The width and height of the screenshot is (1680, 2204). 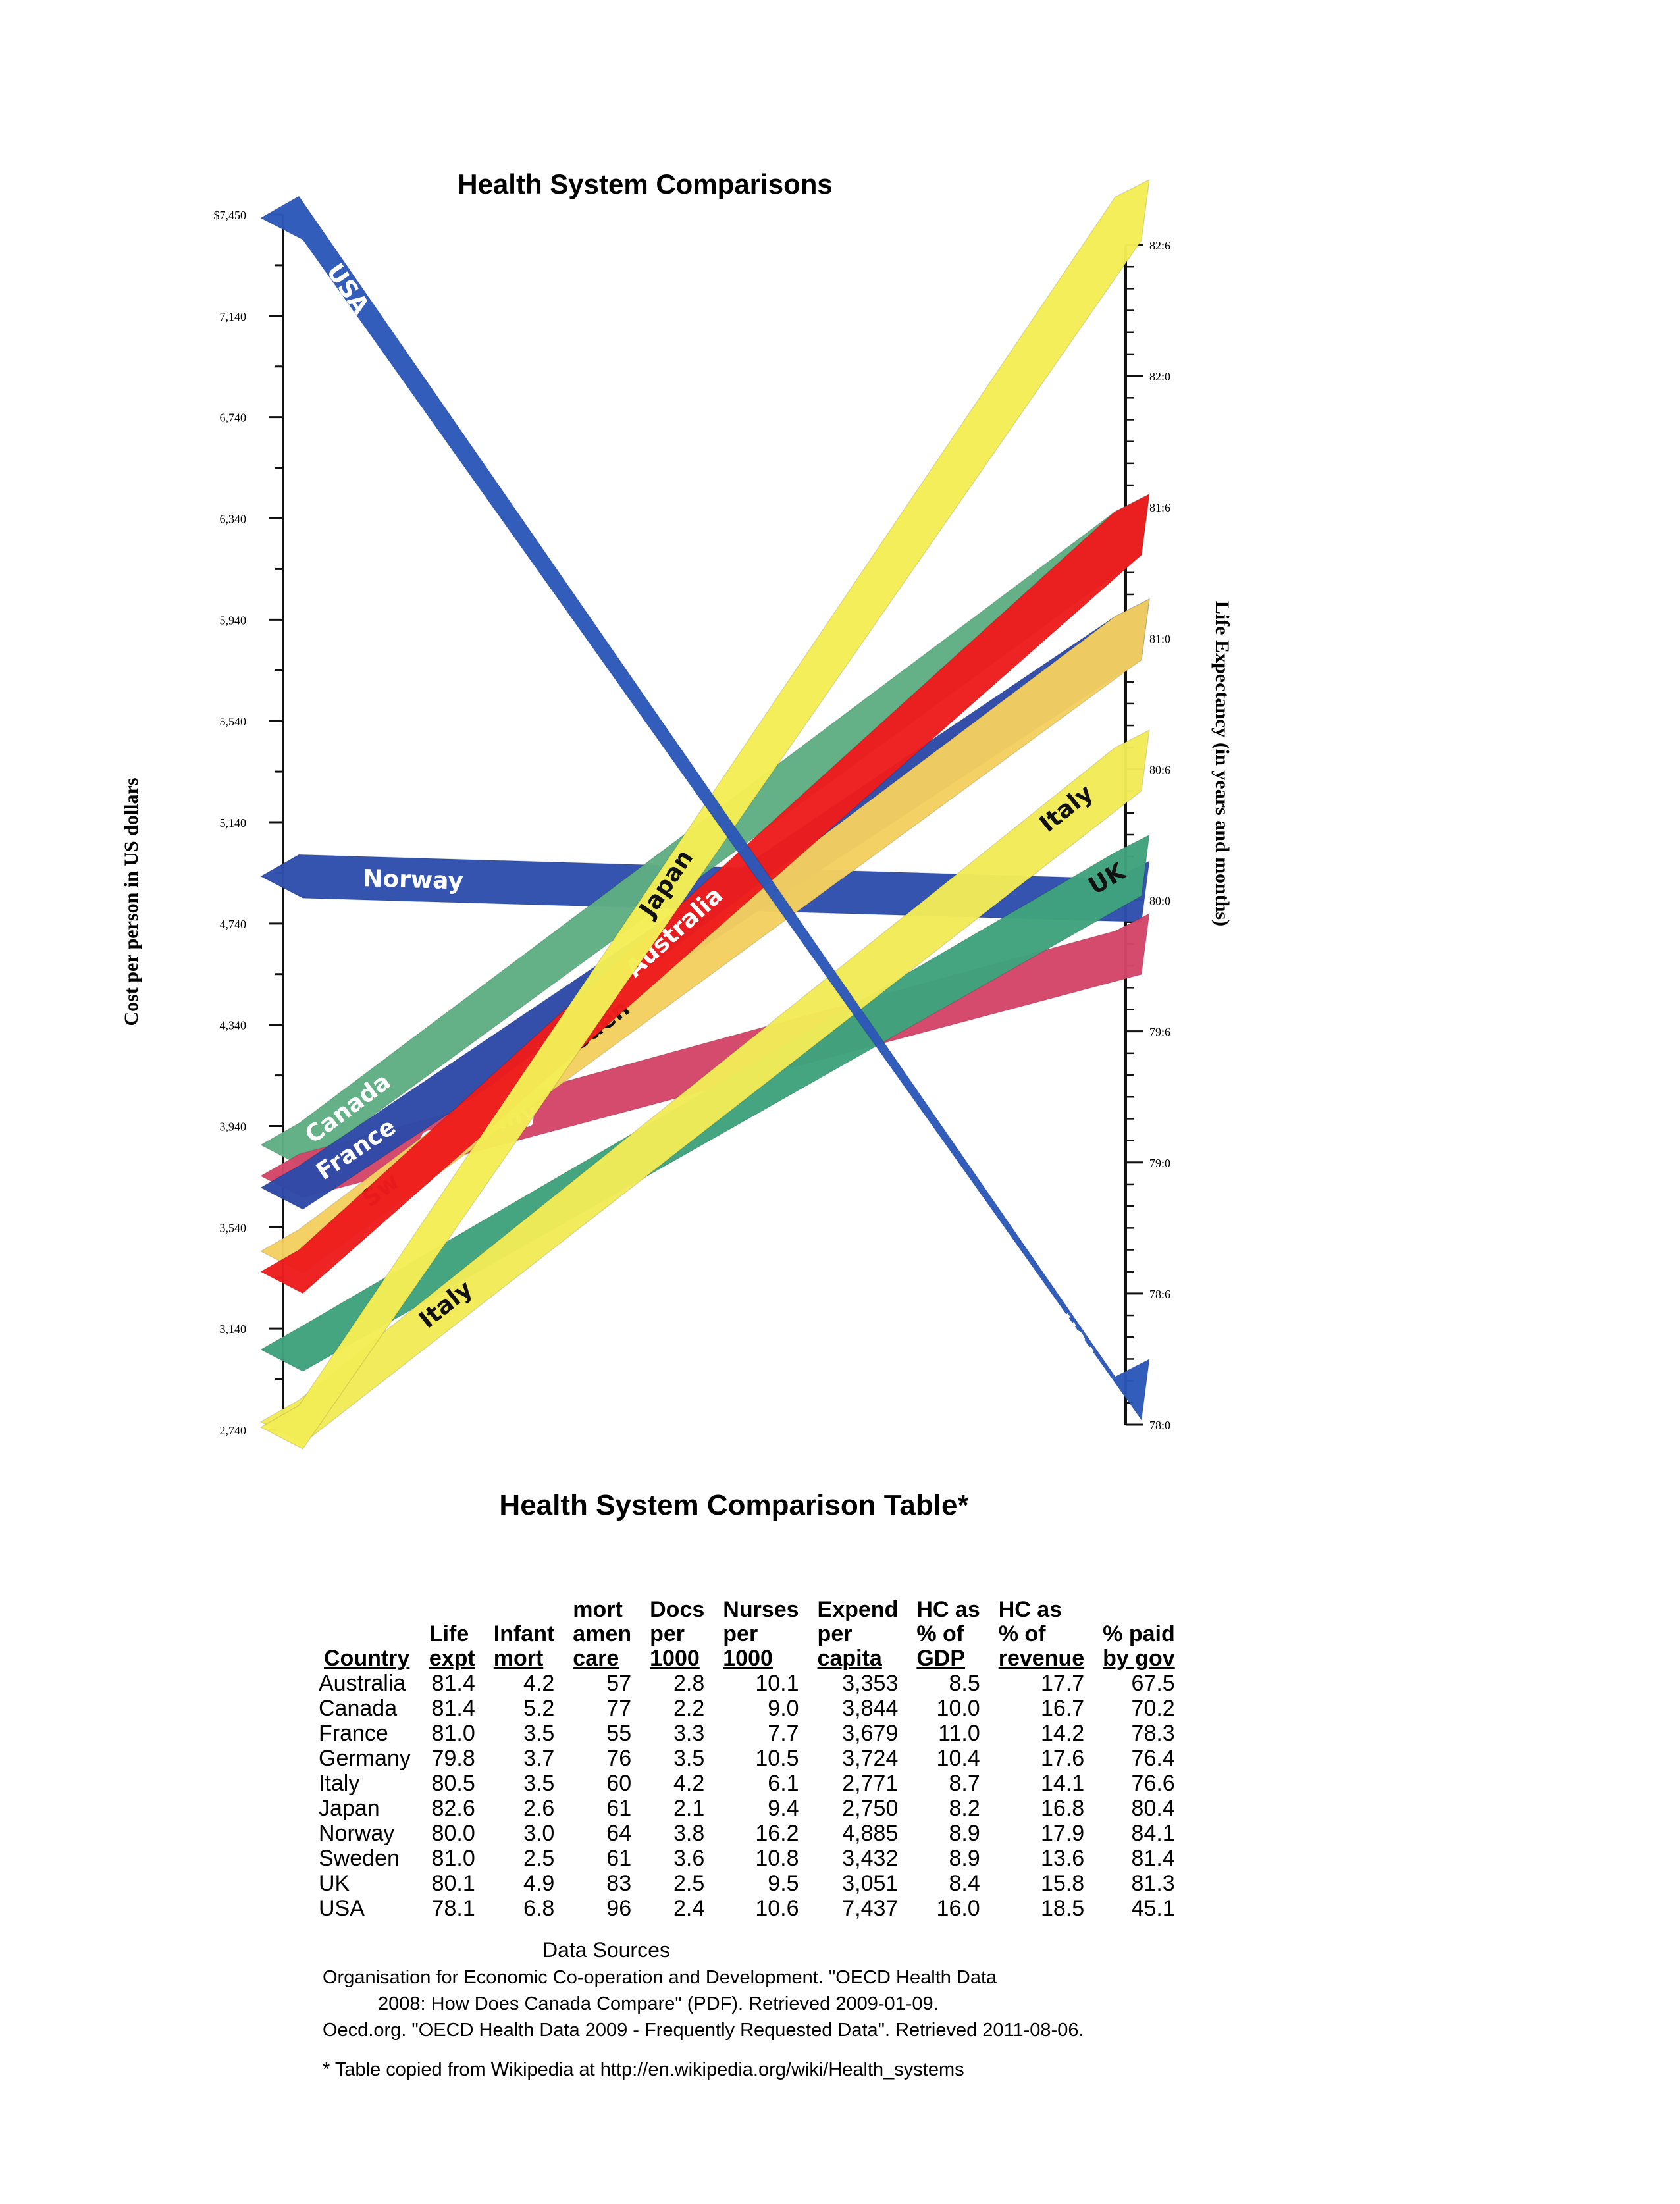 What do you see at coordinates (359, 1858) in the screenshot?
I see `table-cell: Sweden` at bounding box center [359, 1858].